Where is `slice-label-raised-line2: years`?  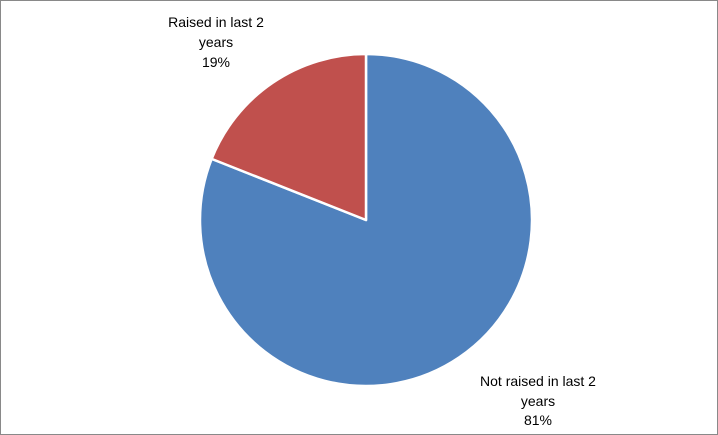
slice-label-raised-line2: years is located at coordinates (216, 42).